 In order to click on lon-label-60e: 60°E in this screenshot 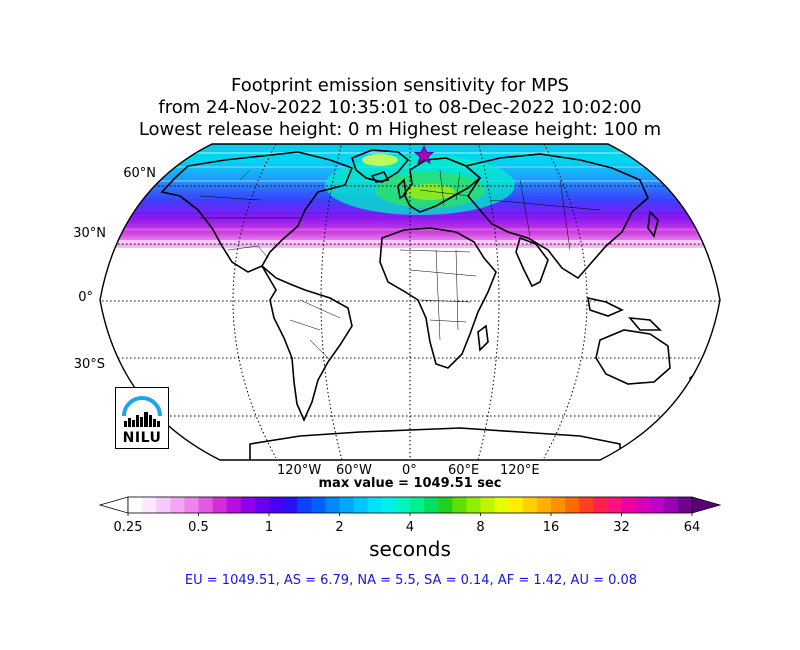, I will do `click(464, 470)`.